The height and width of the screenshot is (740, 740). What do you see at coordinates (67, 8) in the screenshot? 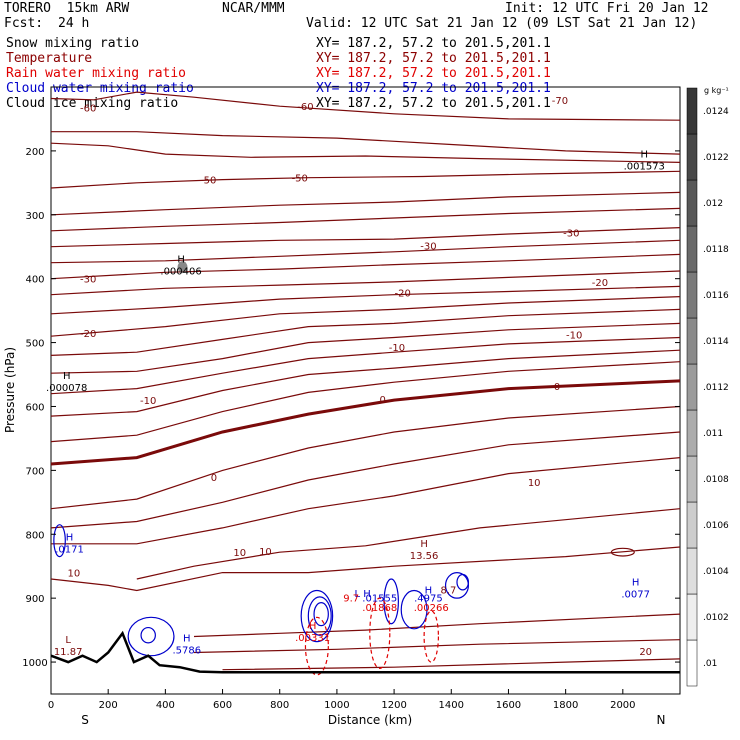
I see `header-model: TORERO 15km ARW` at bounding box center [67, 8].